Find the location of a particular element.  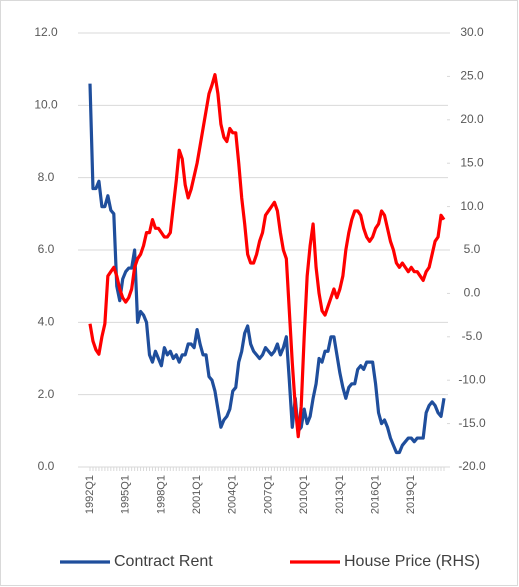

x-tick-label: 1995Q1 is located at coordinates (126, 494).